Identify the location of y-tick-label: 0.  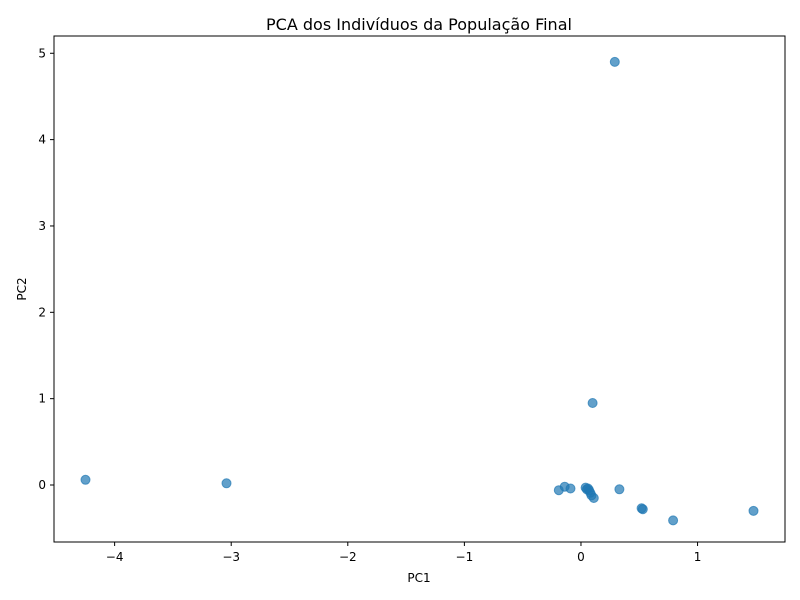
(42, 485).